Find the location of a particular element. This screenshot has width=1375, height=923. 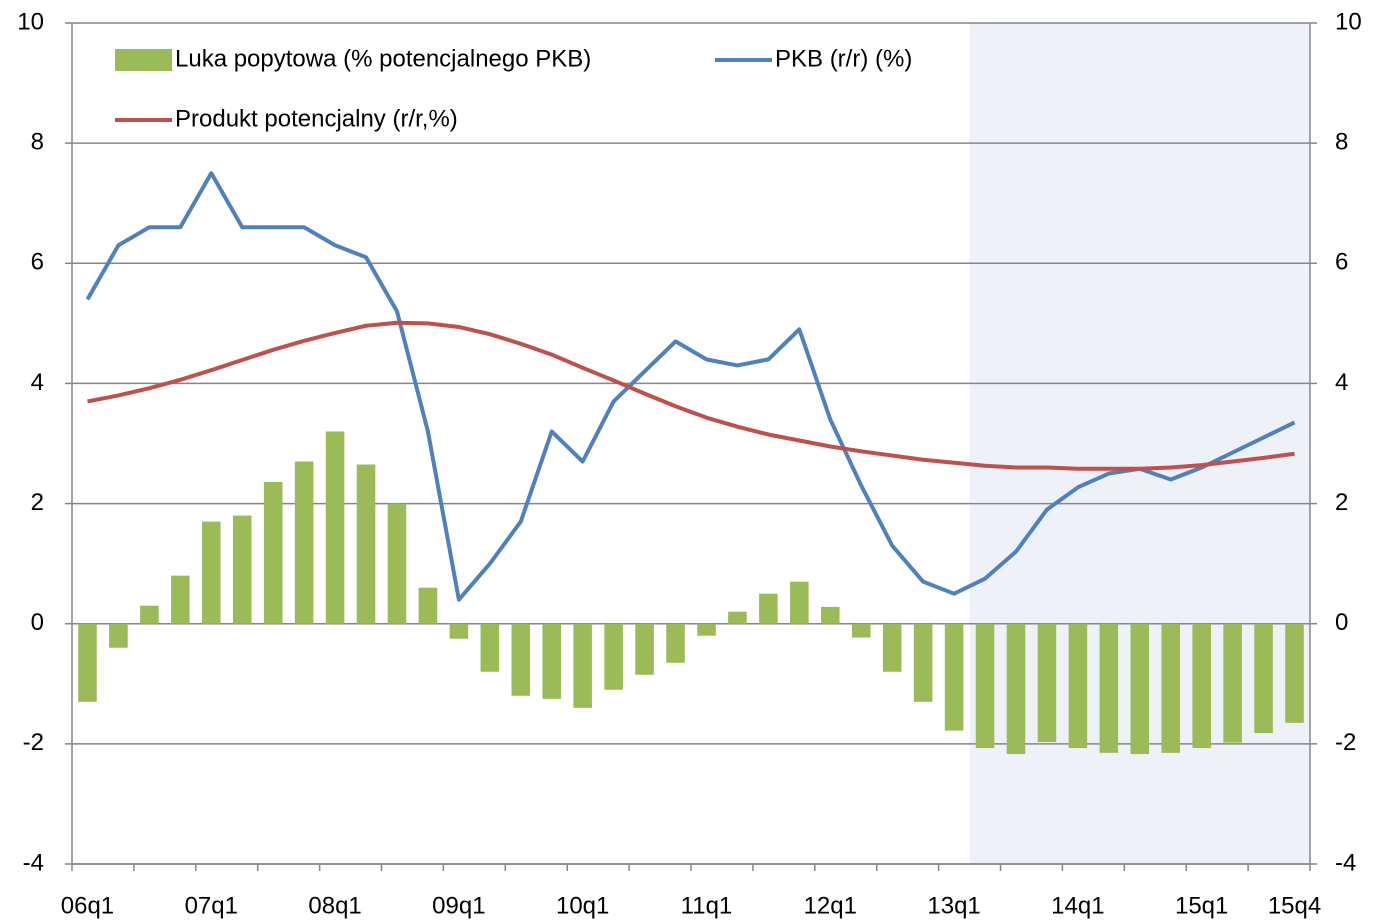

line is located at coordinates (691, 395).